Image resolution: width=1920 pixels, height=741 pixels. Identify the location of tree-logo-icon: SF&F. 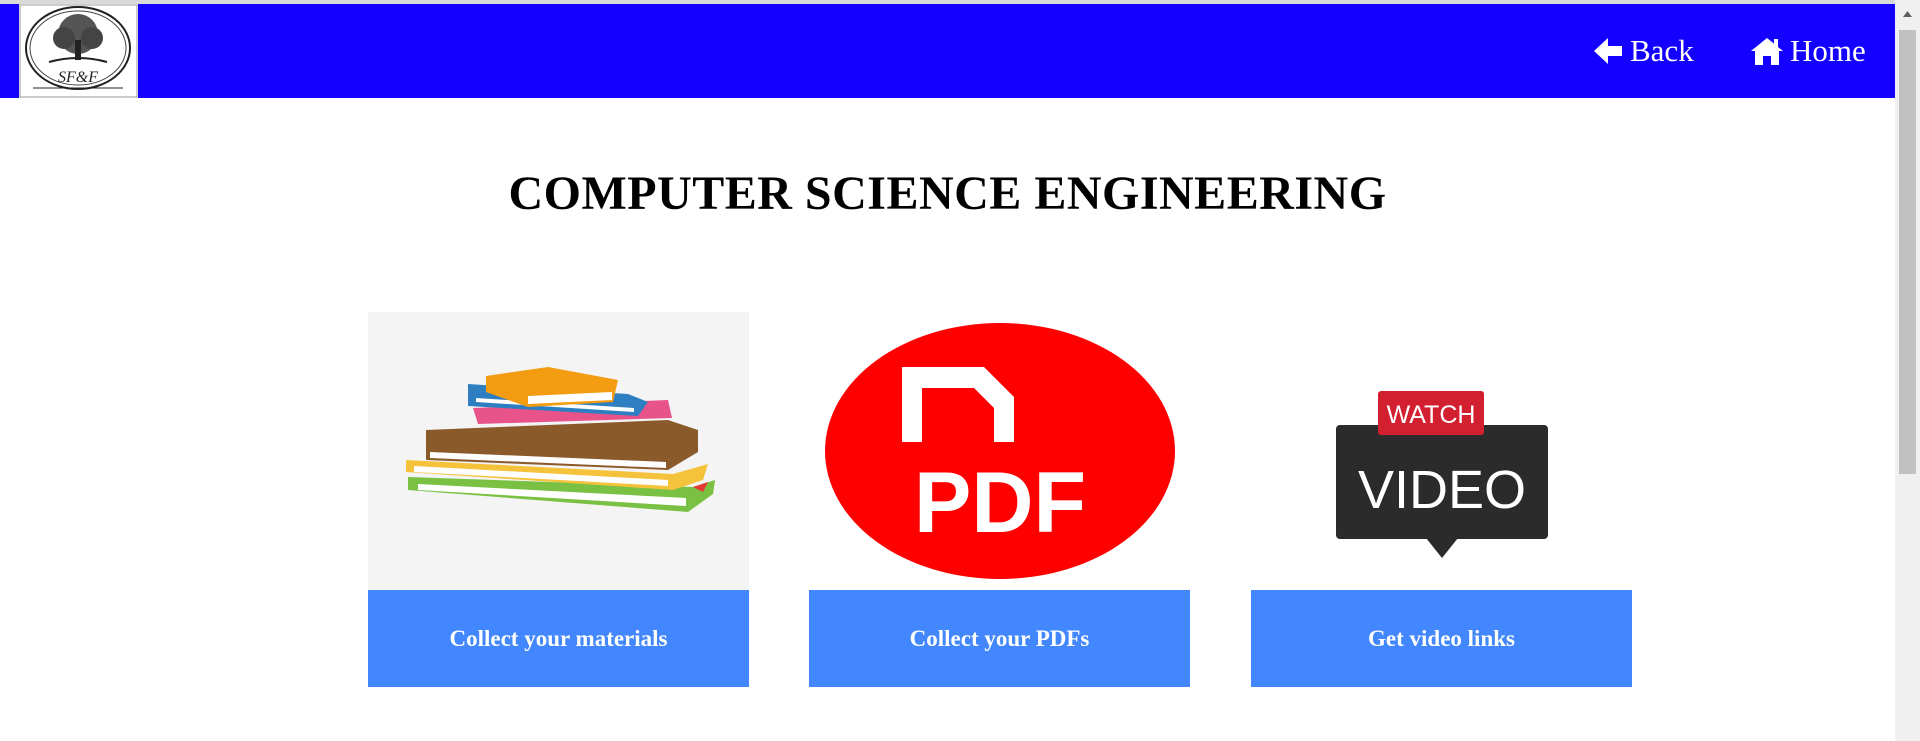
(78, 51).